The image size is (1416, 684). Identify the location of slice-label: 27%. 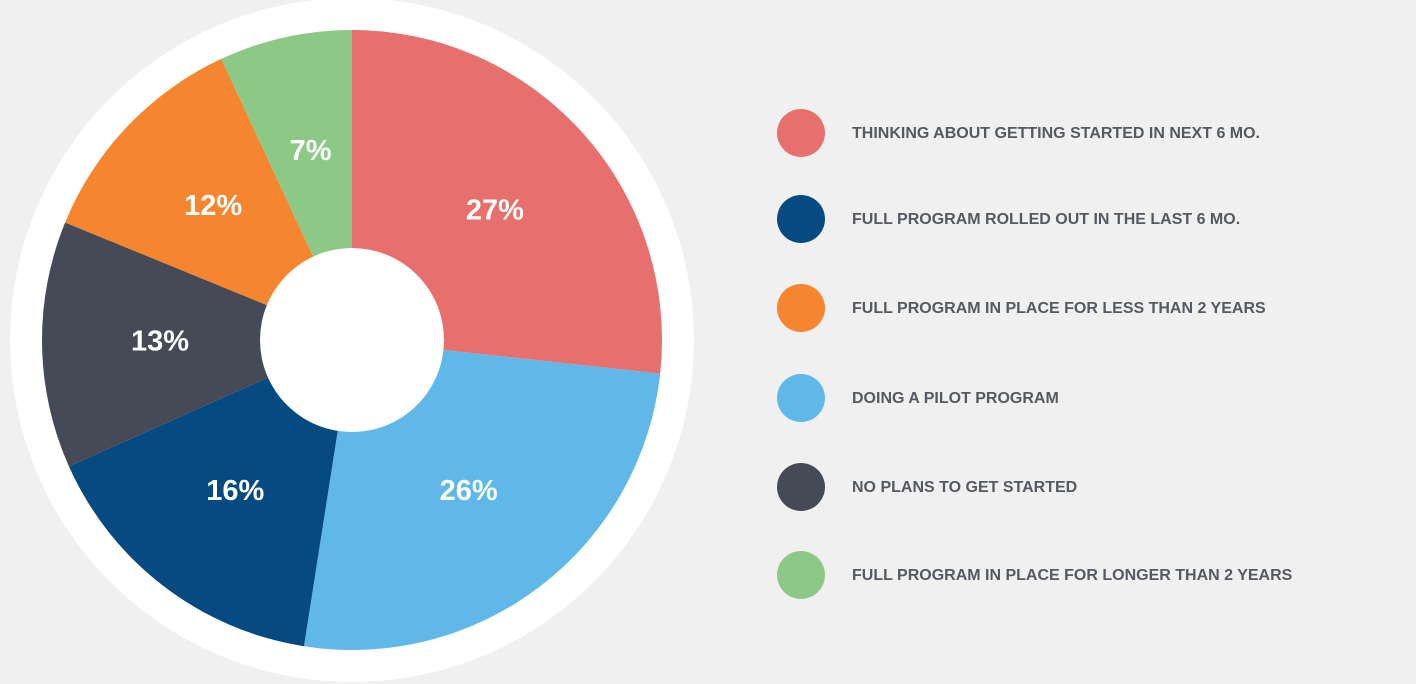
(495, 210).